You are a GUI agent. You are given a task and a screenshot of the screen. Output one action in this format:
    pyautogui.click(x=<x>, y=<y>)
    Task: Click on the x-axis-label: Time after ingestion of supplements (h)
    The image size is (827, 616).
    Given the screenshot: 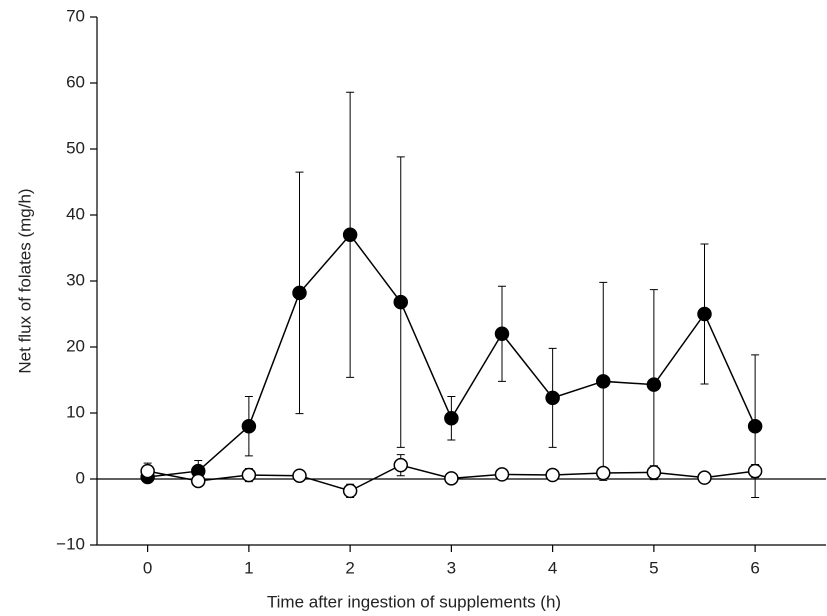 What is the action you would take?
    pyautogui.click(x=414, y=601)
    